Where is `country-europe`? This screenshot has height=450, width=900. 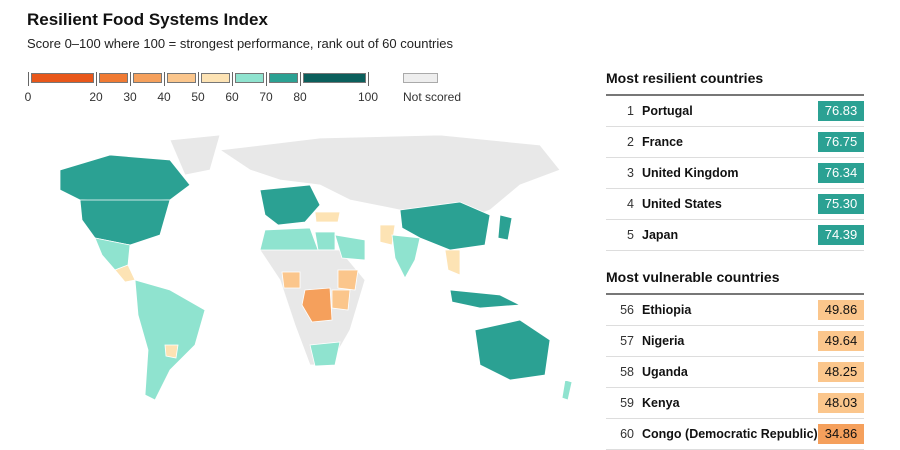
country-europe is located at coordinates (290, 205).